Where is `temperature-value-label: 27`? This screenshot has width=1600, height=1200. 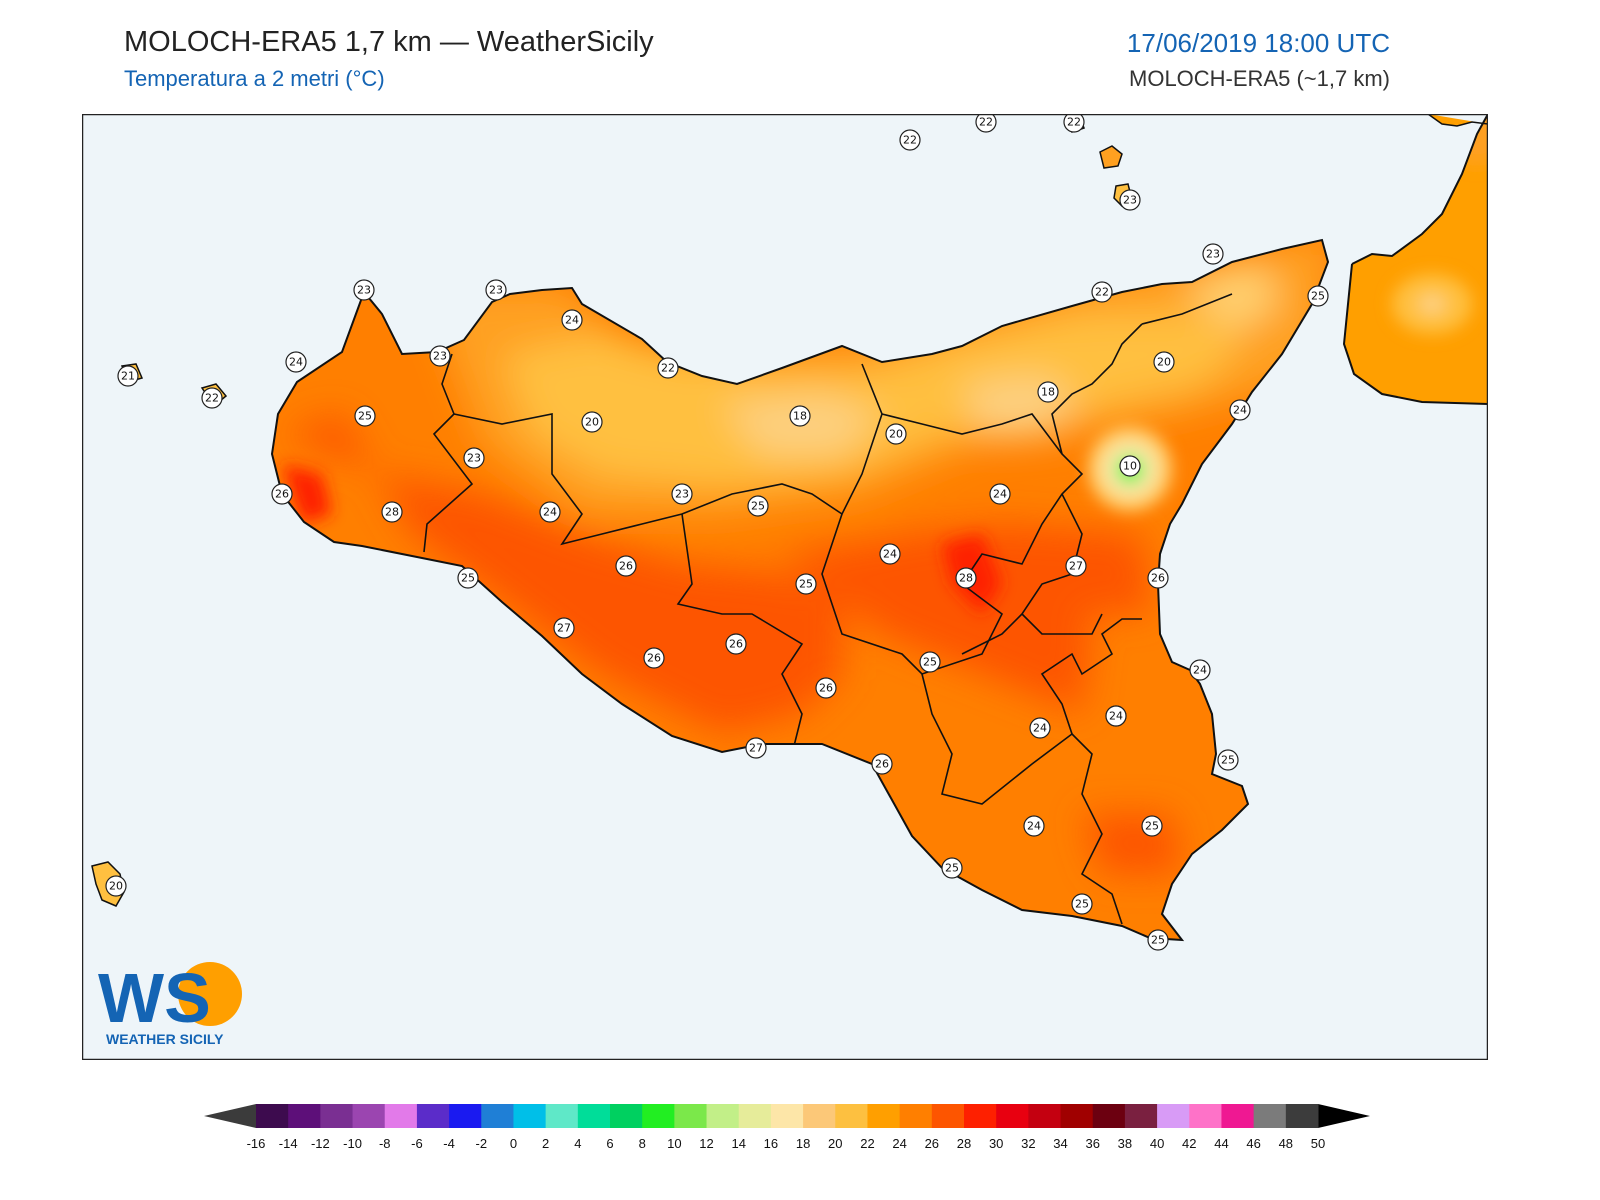 temperature-value-label: 27 is located at coordinates (756, 748).